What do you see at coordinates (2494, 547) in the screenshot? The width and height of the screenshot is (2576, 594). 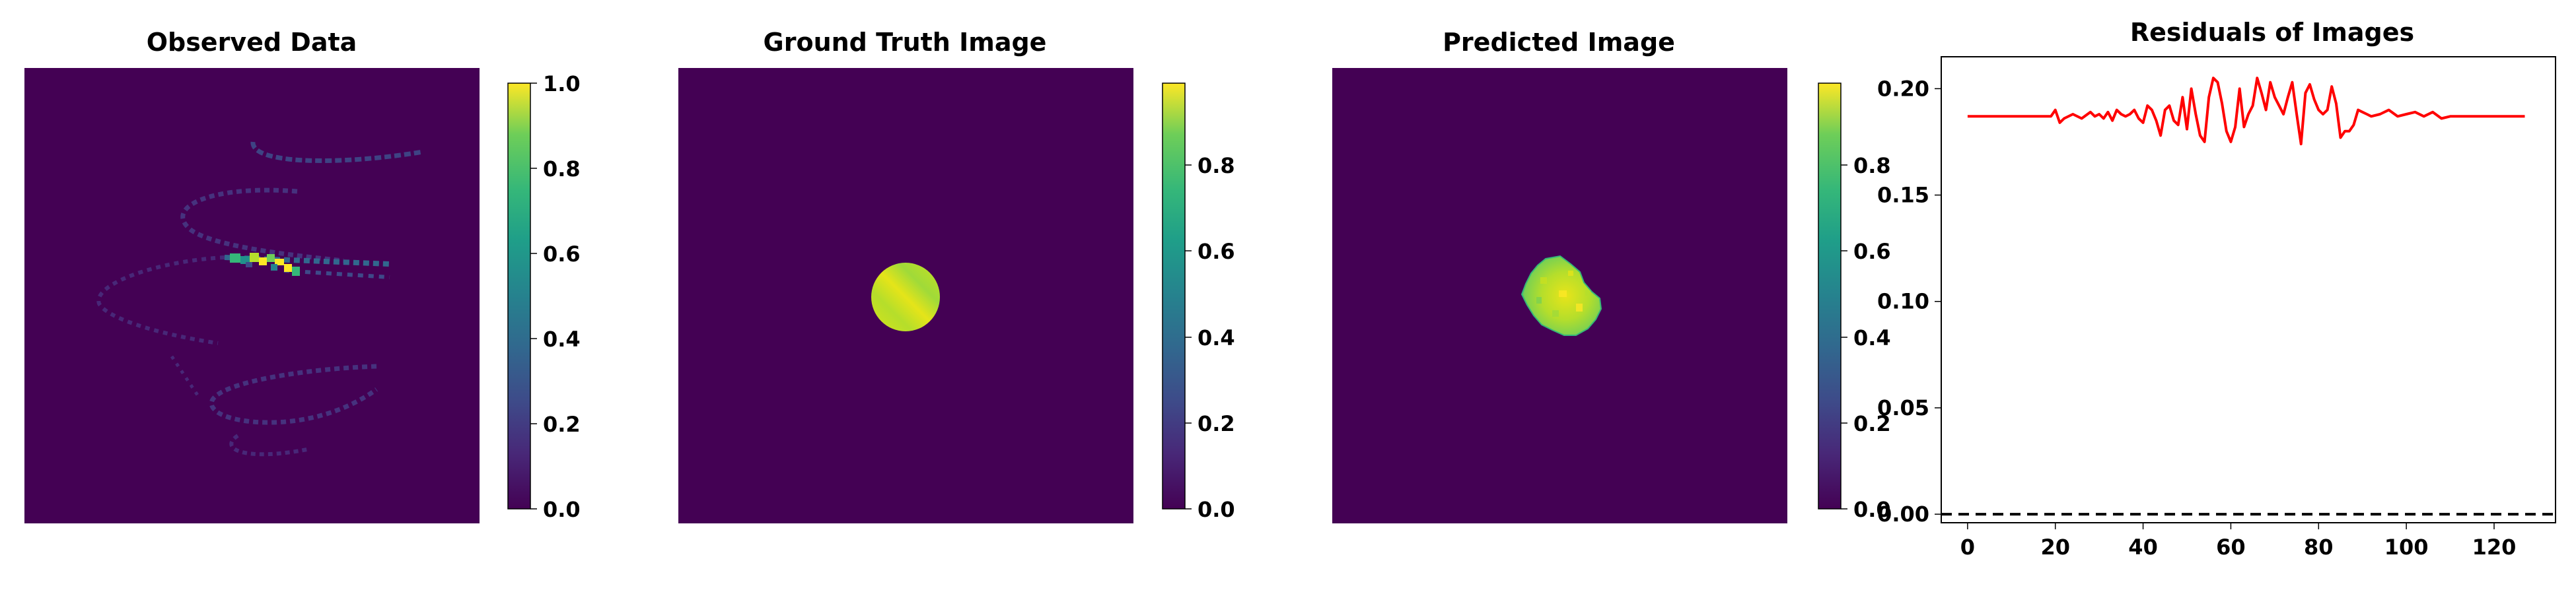 I see `x-tick-label: 120` at bounding box center [2494, 547].